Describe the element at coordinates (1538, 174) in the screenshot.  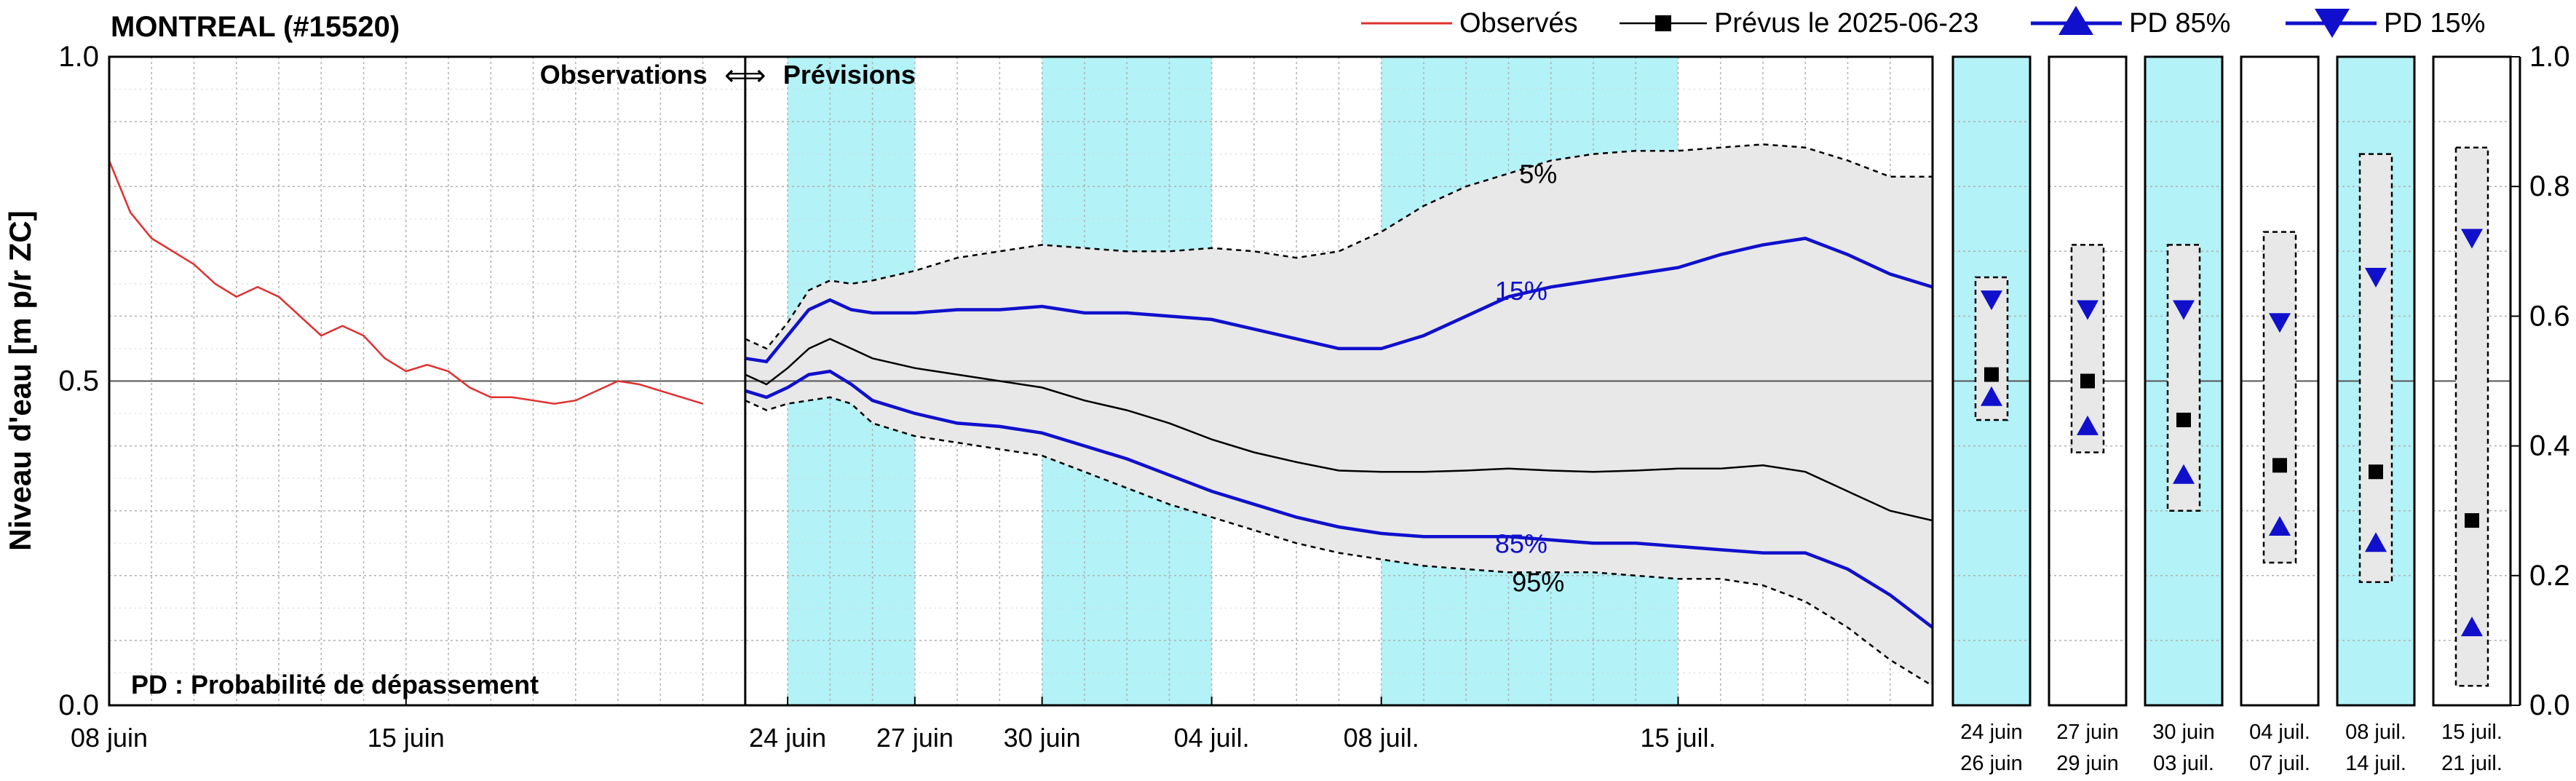
I see `label-p5: 5%` at that location.